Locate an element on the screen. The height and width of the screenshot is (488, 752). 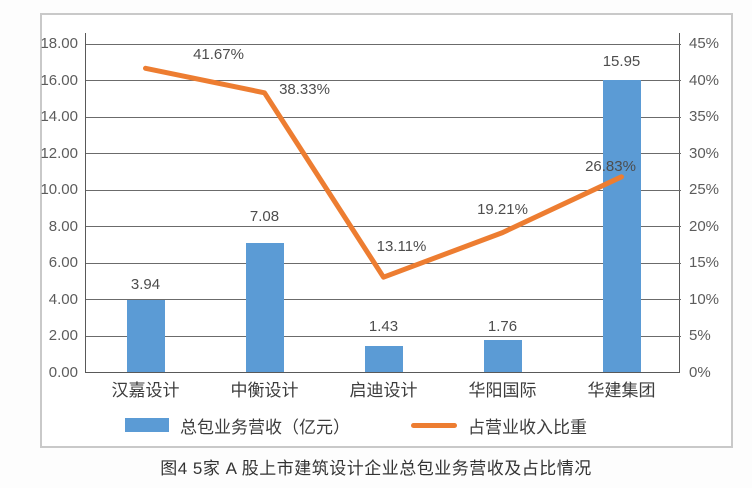
bar-value-label: 15.95 is located at coordinates (621, 62).